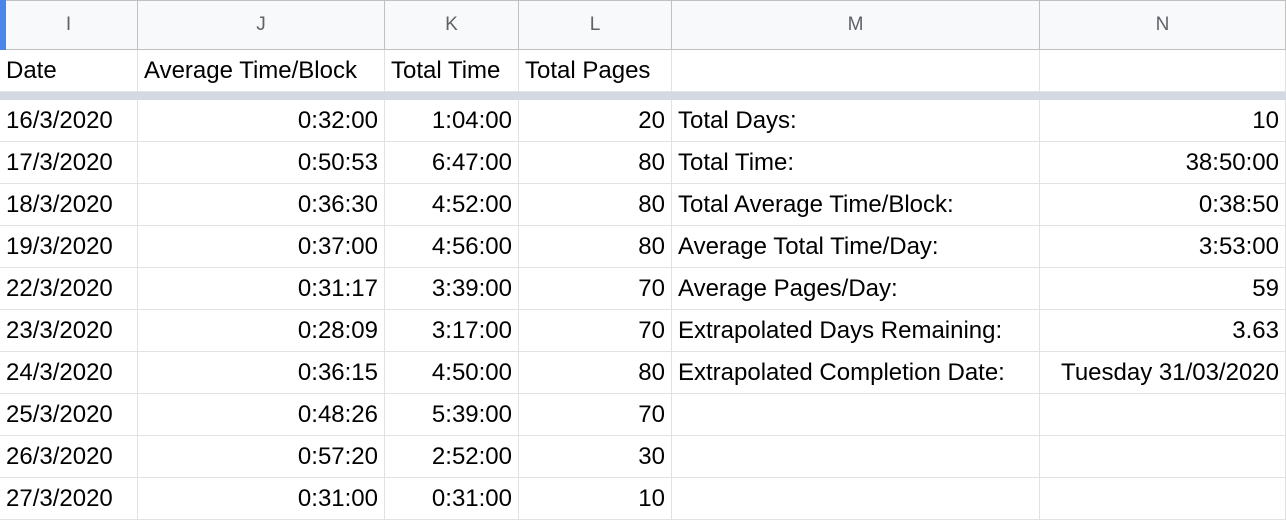 The height and width of the screenshot is (524, 1286). Describe the element at coordinates (261, 331) in the screenshot. I see `average-time-cell: 0:28:09` at that location.